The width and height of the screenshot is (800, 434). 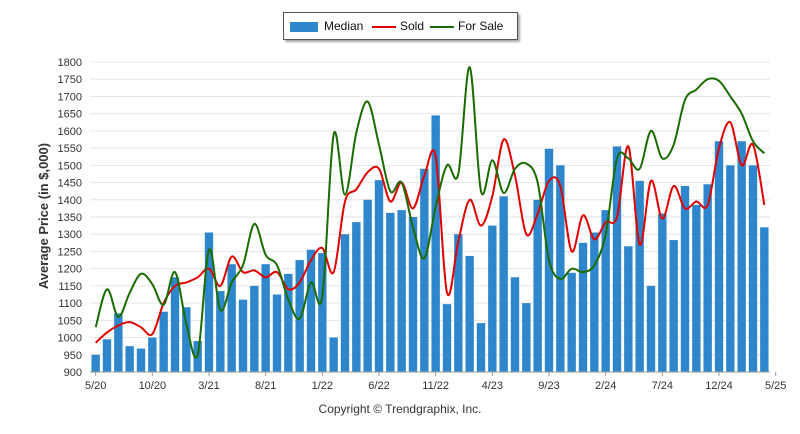 I want to click on legend-label-for-sale: For Sale, so click(x=481, y=26).